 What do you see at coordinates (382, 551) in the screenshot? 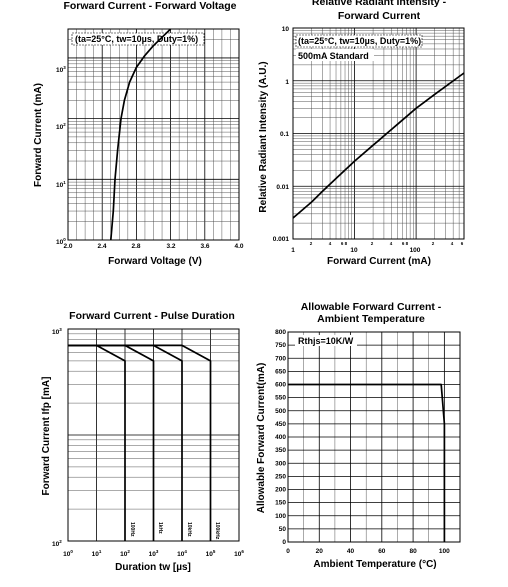
I see `chart4-x-tick: 60` at bounding box center [382, 551].